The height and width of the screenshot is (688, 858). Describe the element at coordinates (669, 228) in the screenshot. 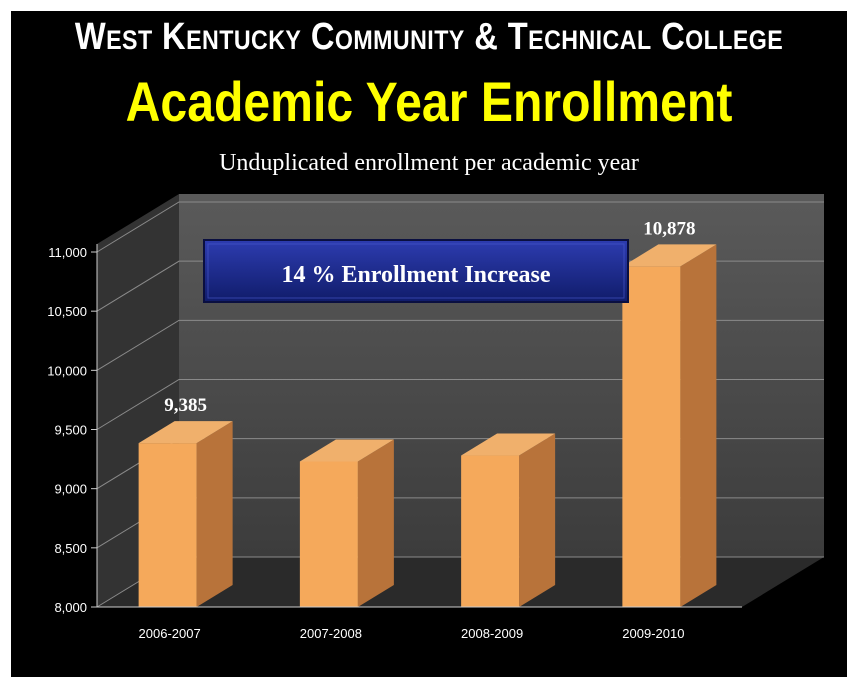

I see `bar-value-label: 10,878` at that location.